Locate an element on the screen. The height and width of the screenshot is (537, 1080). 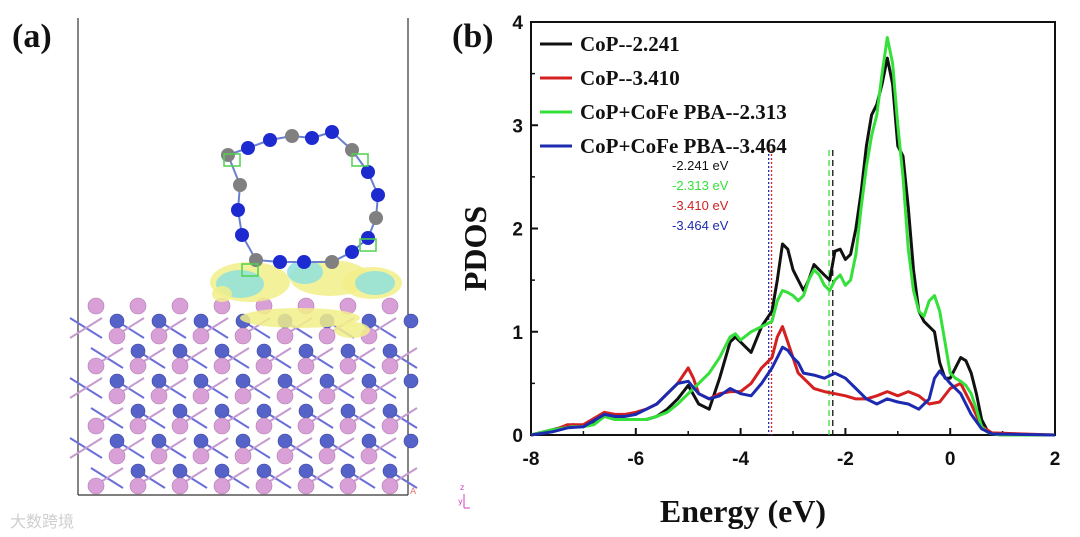
energy-annotation-1: -2.241 eV is located at coordinates (700, 165).